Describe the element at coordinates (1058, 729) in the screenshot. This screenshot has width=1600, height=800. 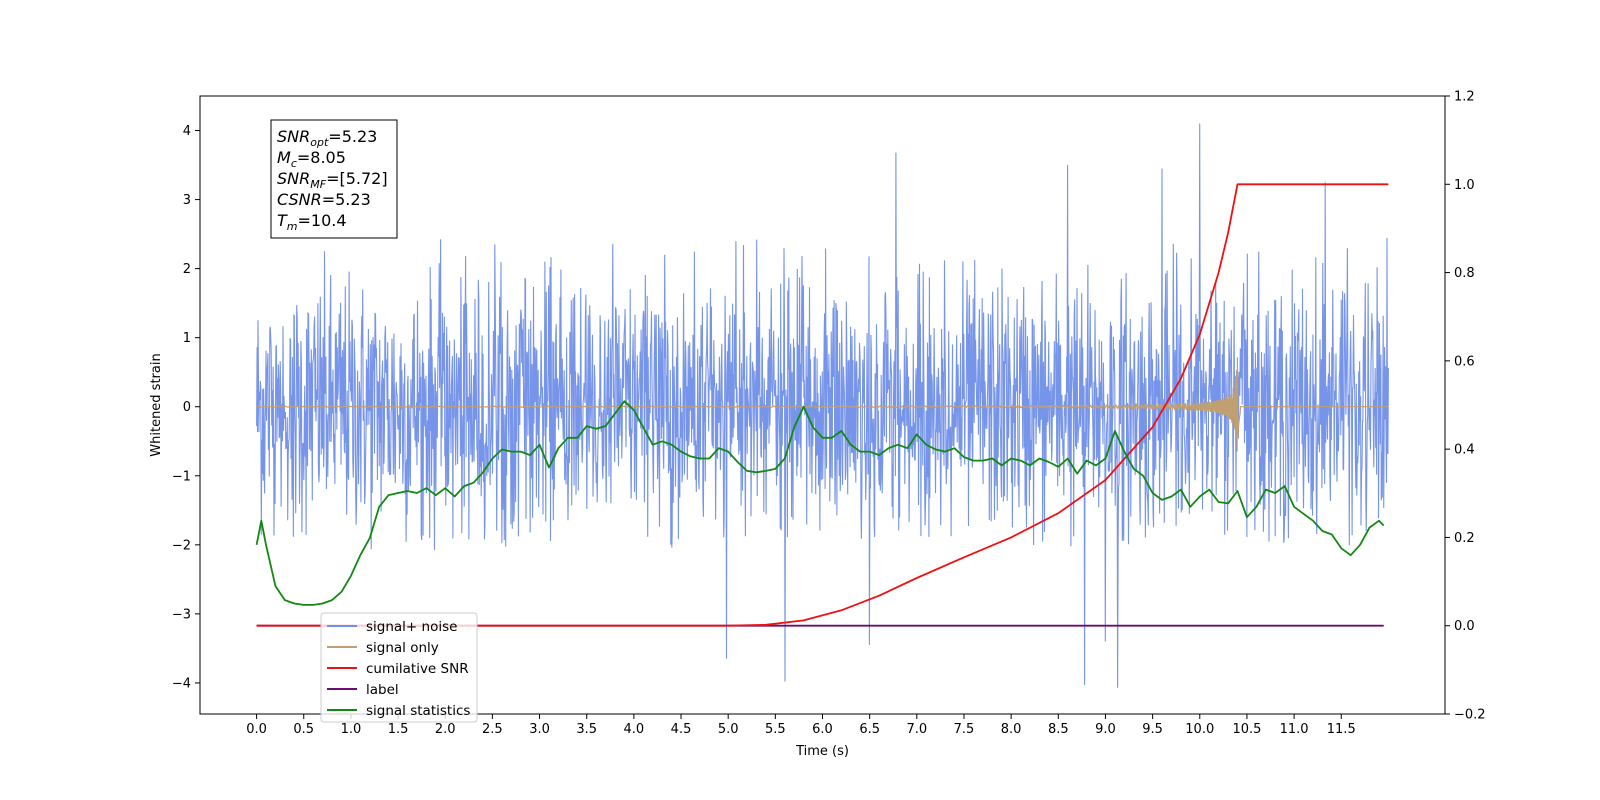
I see `x-tick-label: 8.5` at that location.